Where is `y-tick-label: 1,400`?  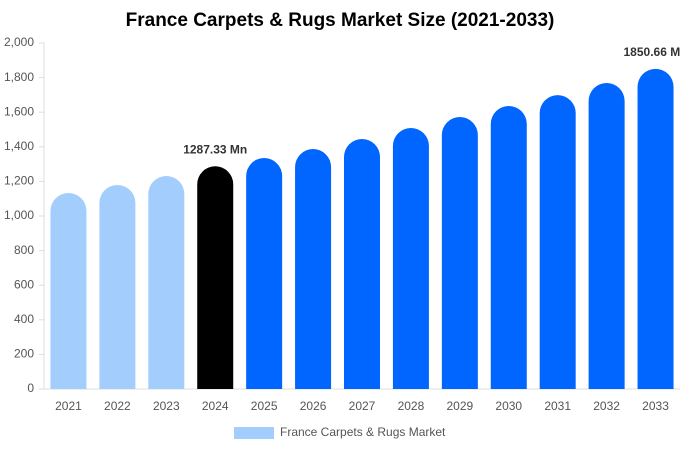
y-tick-label: 1,400 is located at coordinates (19, 146).